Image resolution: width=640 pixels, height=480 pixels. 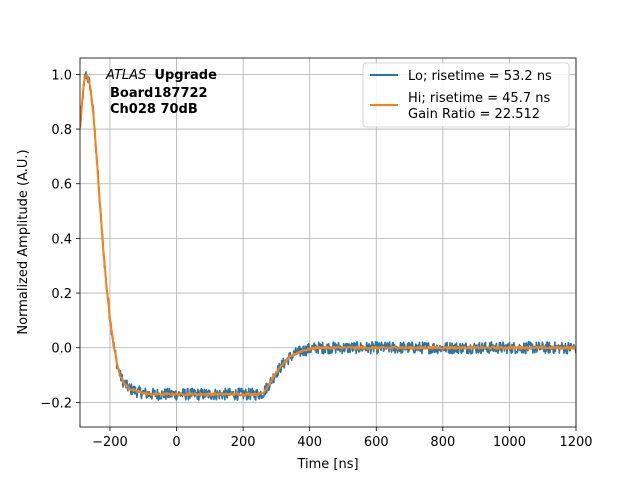 I want to click on legend-box, so click(x=466, y=95).